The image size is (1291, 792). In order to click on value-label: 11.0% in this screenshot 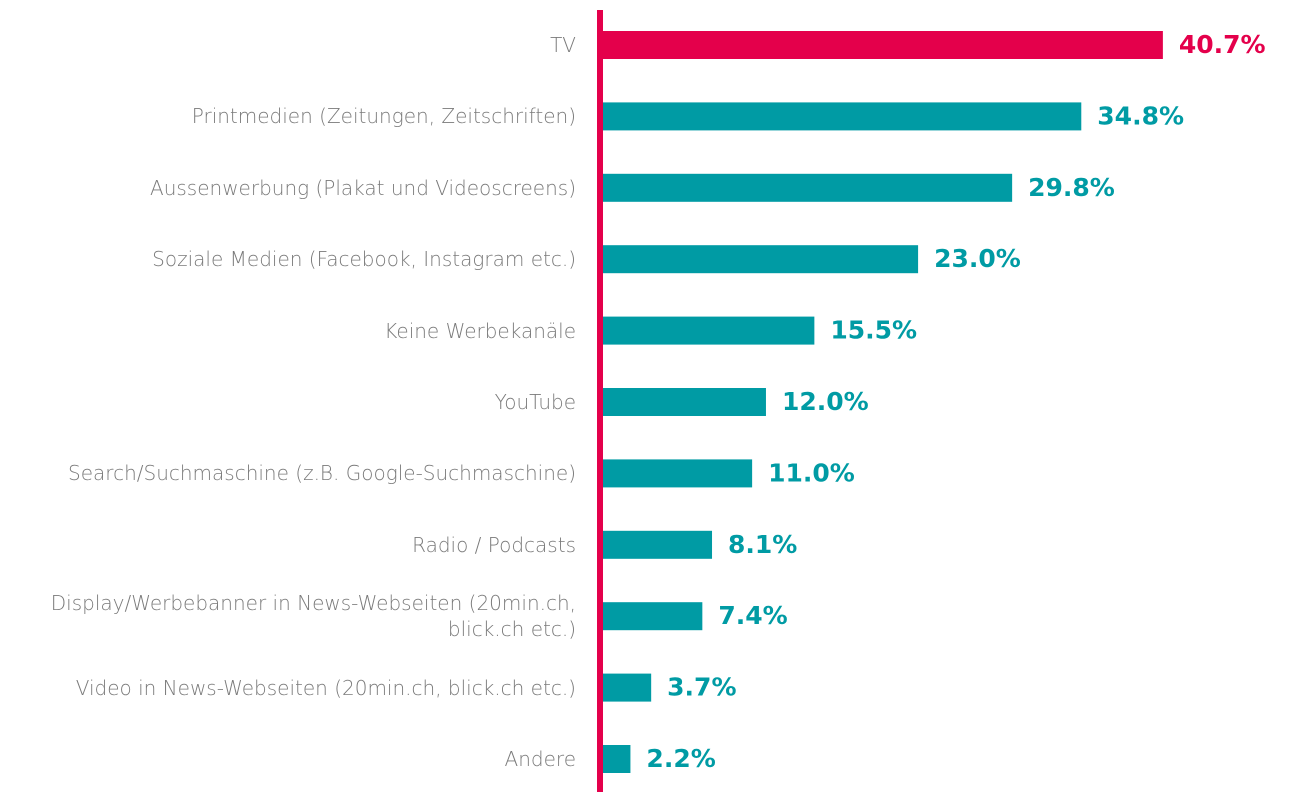, I will do `click(811, 472)`.